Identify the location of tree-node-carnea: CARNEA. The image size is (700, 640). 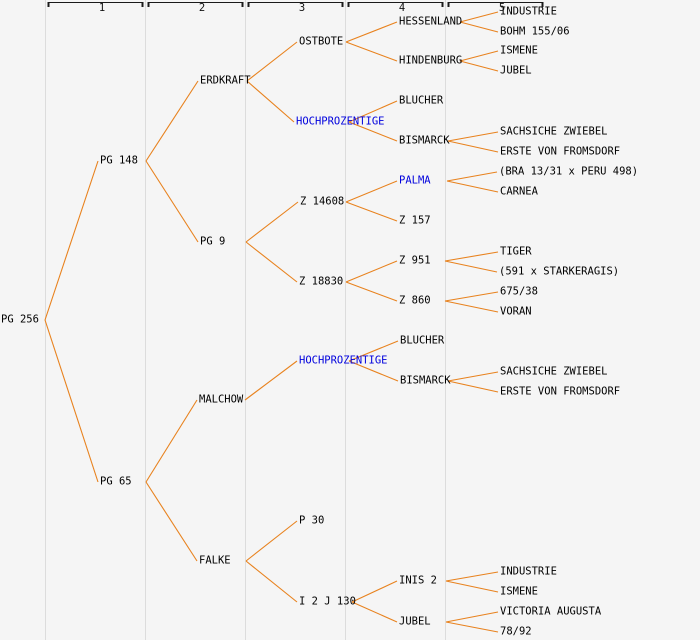
(519, 191).